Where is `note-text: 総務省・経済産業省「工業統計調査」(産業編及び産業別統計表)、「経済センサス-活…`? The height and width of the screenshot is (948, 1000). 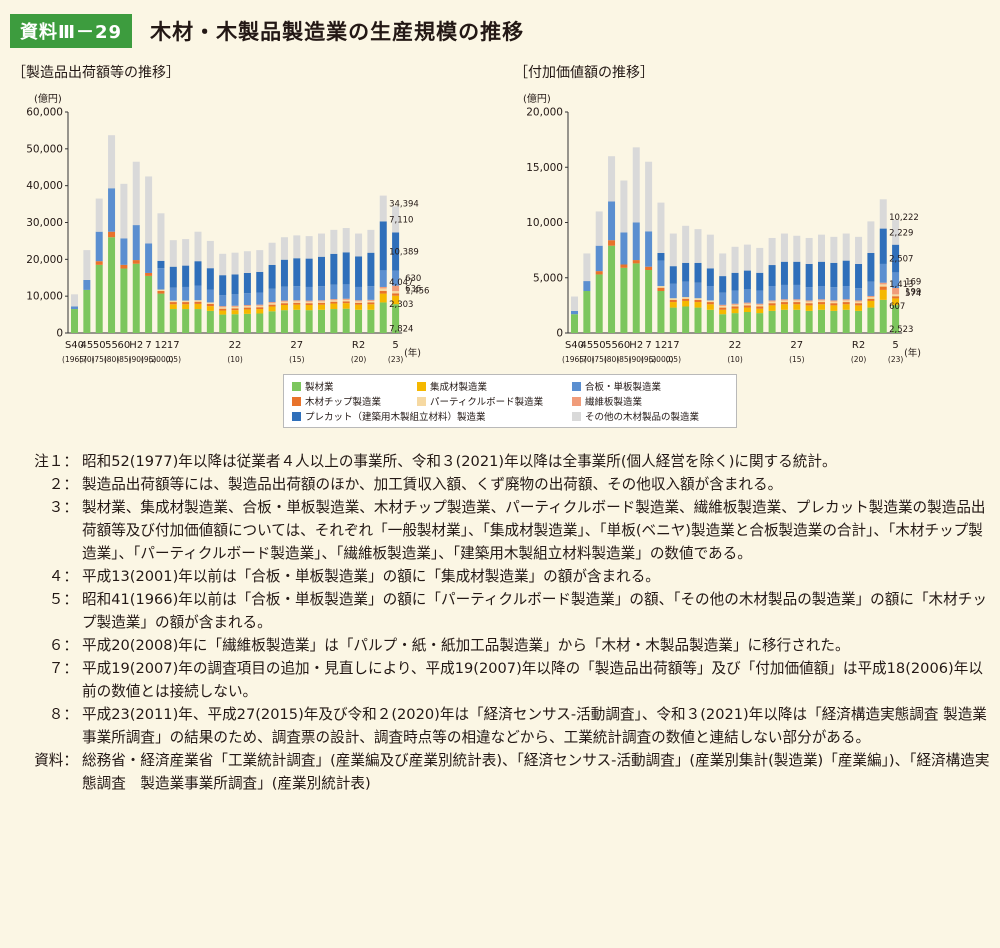
note-text: 総務省・経済産業省「工業統計調査」(産業編及び産業別統計表)、「経済センサス-活… is located at coordinates (536, 772).